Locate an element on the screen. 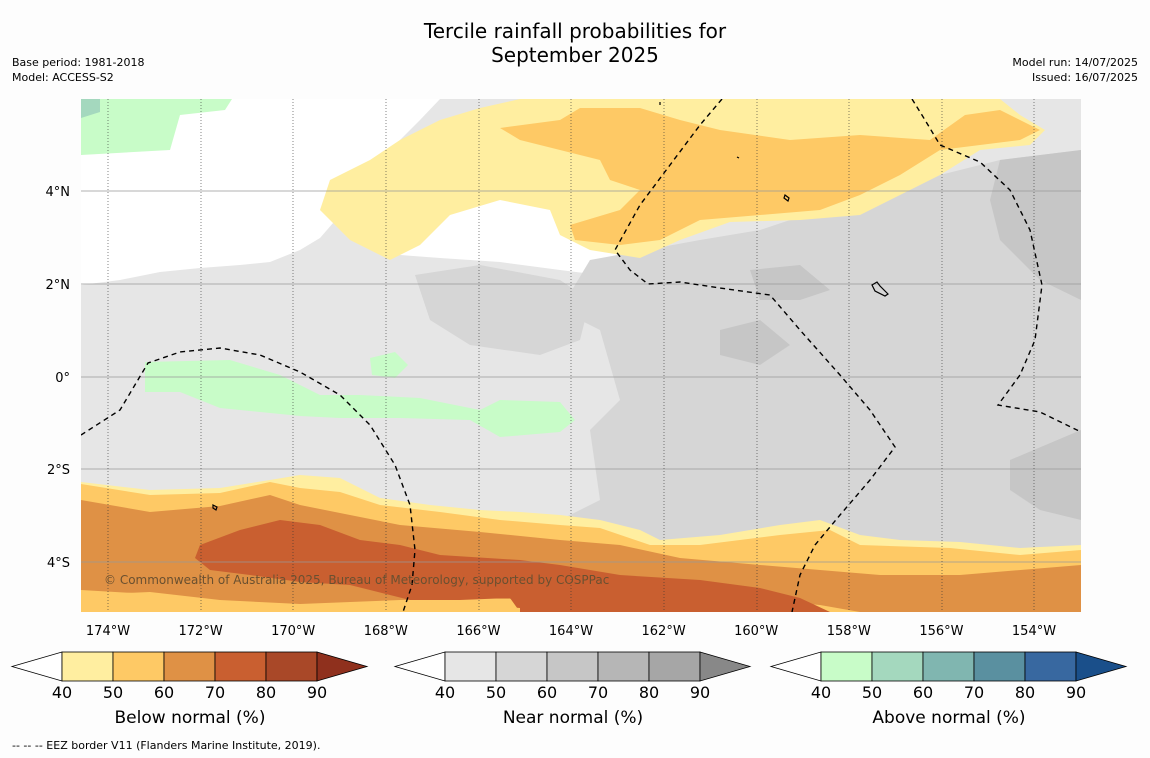 The height and width of the screenshot is (758, 1150). issued-date: Issued: 16/07/2025 is located at coordinates (1084, 77).